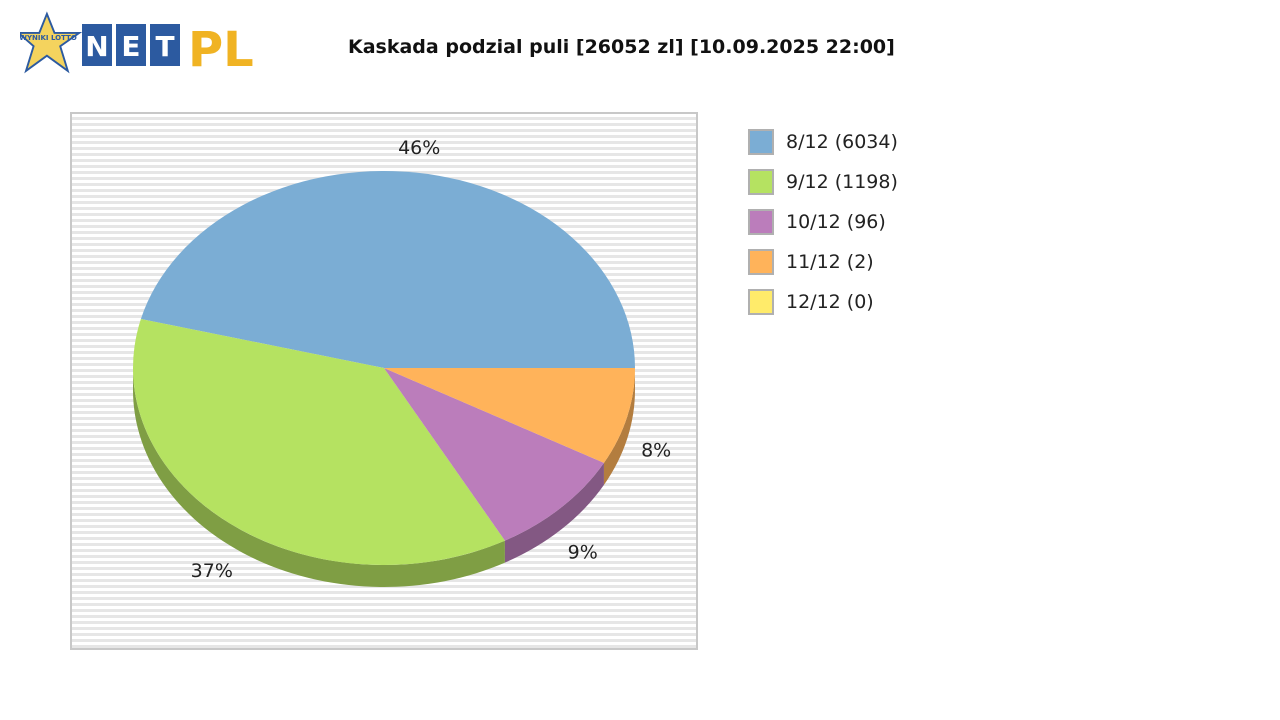  I want to click on pie-label-3: 9%, so click(583, 553).